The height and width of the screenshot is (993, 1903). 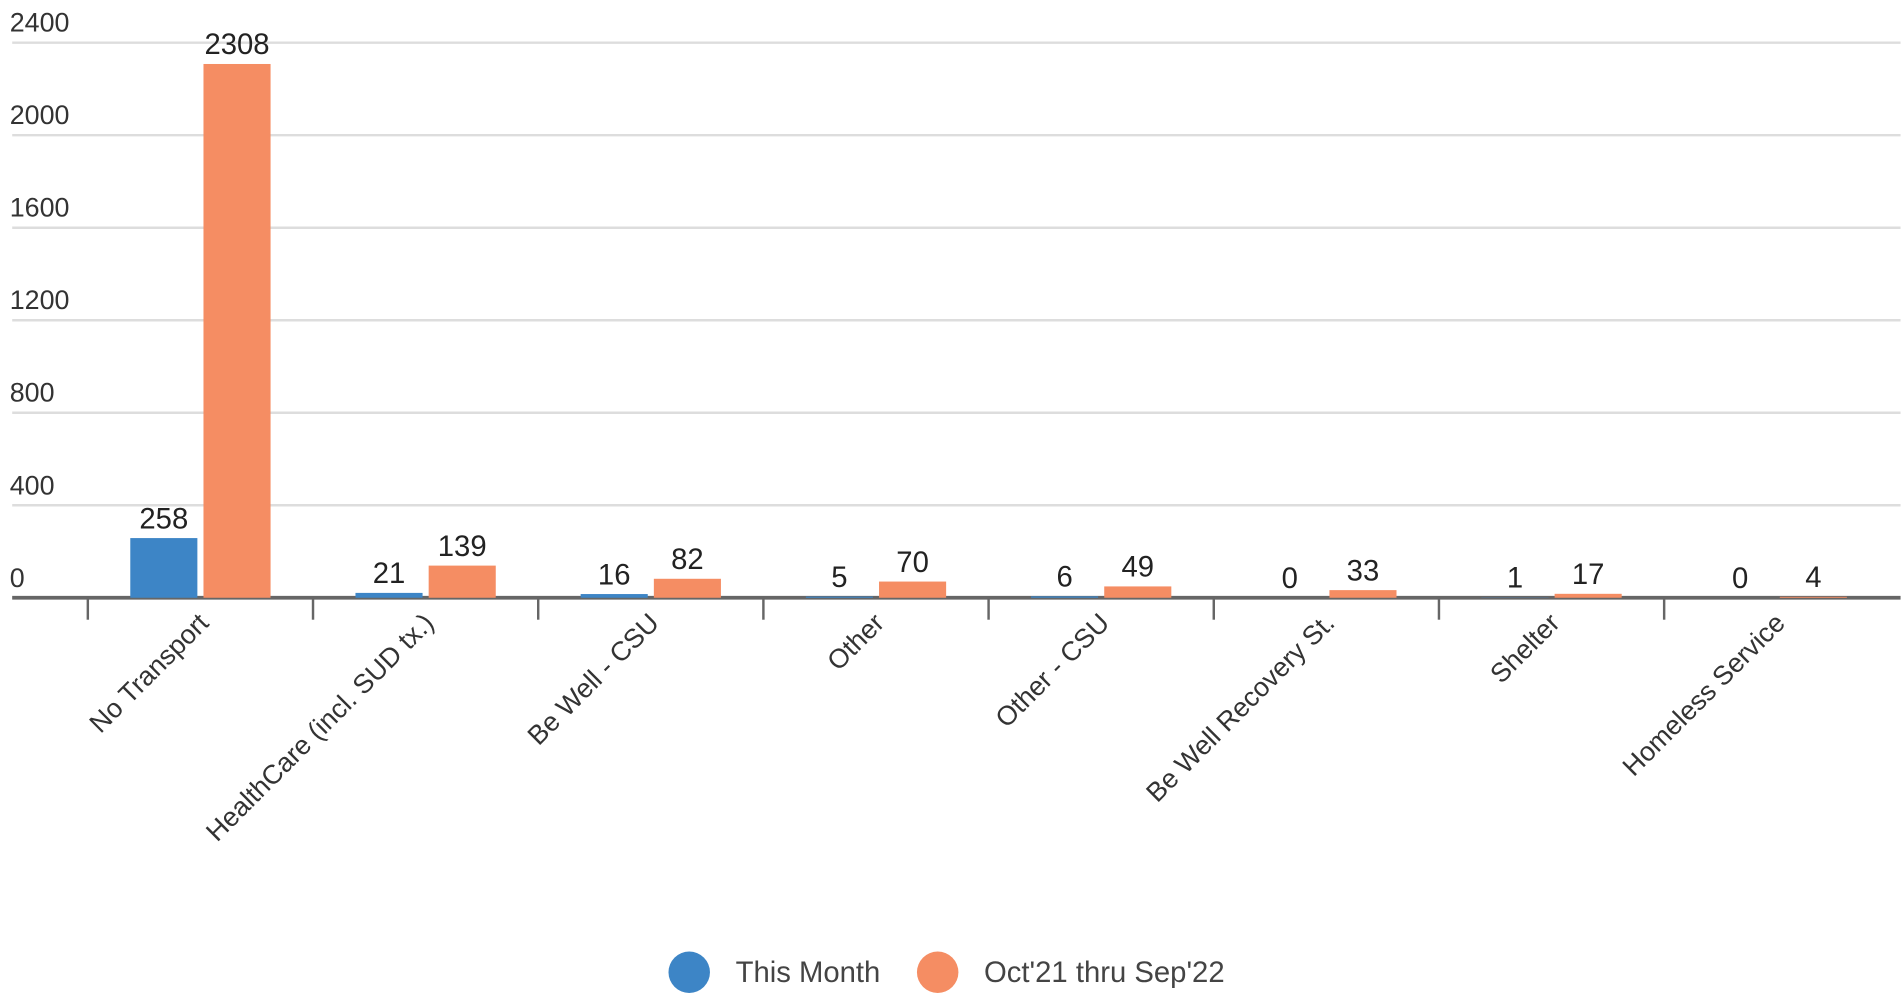 I want to click on x-tick-label: Other, so click(x=855, y=642).